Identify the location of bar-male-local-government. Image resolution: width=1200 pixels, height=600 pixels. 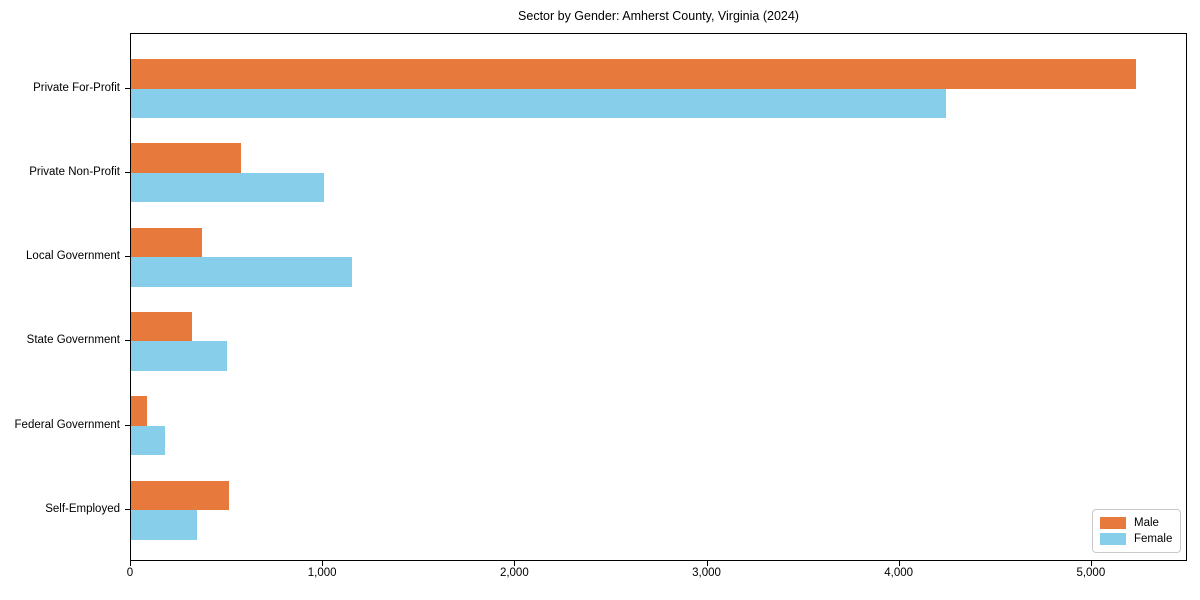
(167, 242).